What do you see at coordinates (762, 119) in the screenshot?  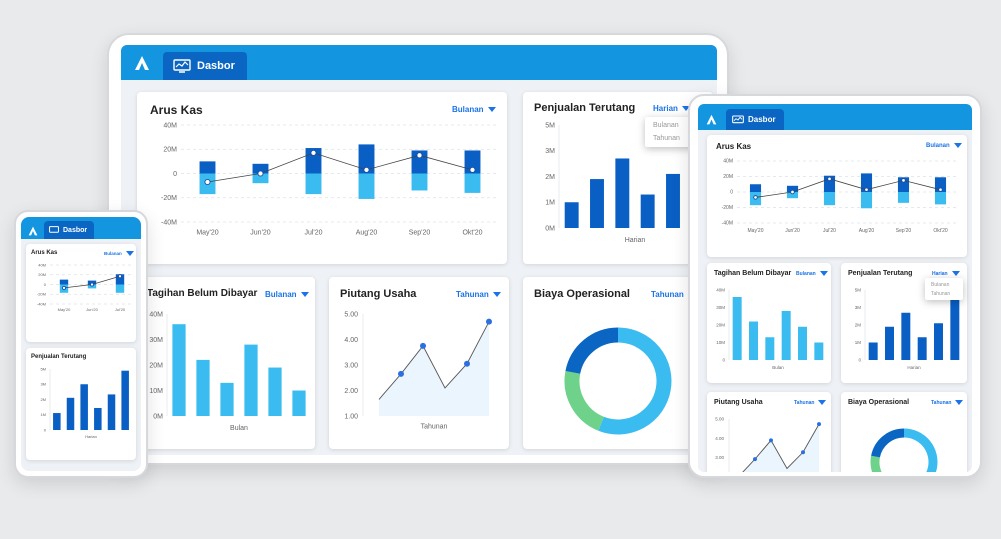 I see `tab-label: Dasbor` at bounding box center [762, 119].